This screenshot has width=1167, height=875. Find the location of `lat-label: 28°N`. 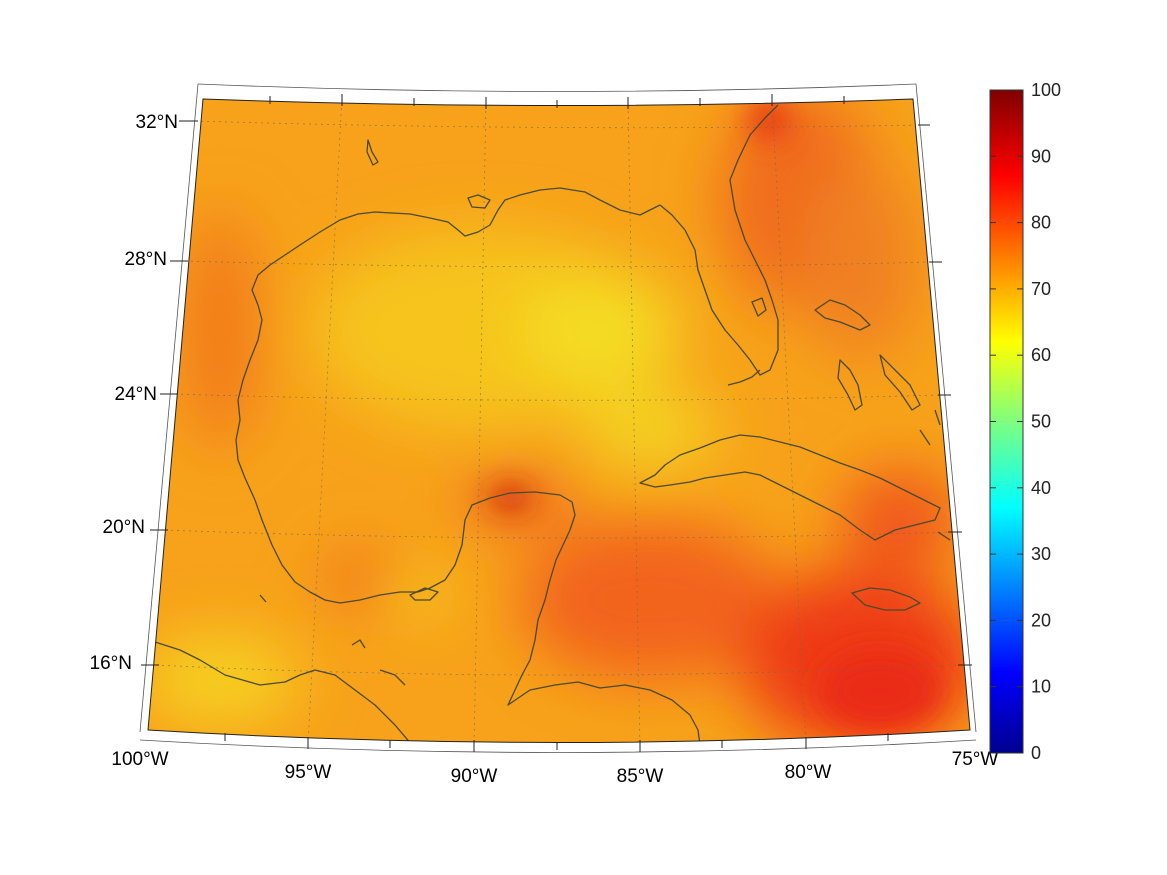

lat-label: 28°N is located at coordinates (146, 259).